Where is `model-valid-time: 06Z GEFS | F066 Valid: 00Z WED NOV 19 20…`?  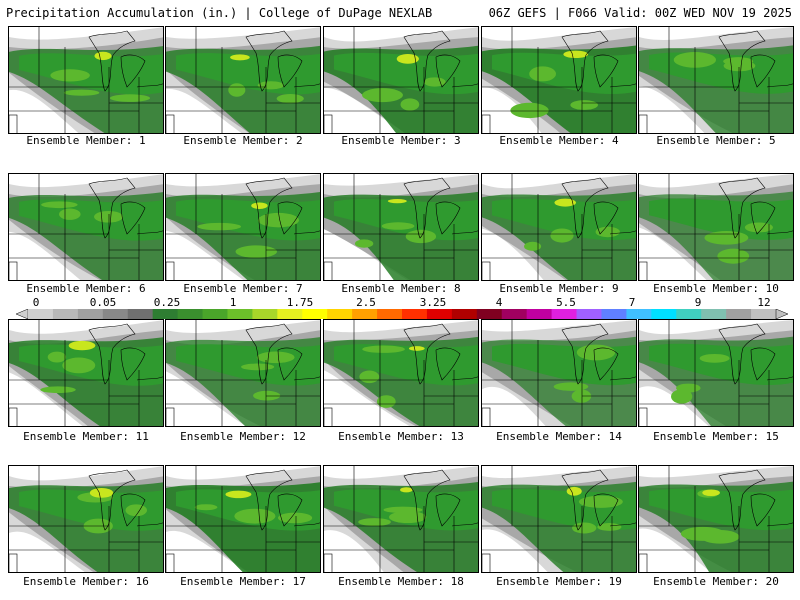
model-valid-time: 06Z GEFS | F066 Valid: 00Z WED NOV 19 20… is located at coordinates (640, 13).